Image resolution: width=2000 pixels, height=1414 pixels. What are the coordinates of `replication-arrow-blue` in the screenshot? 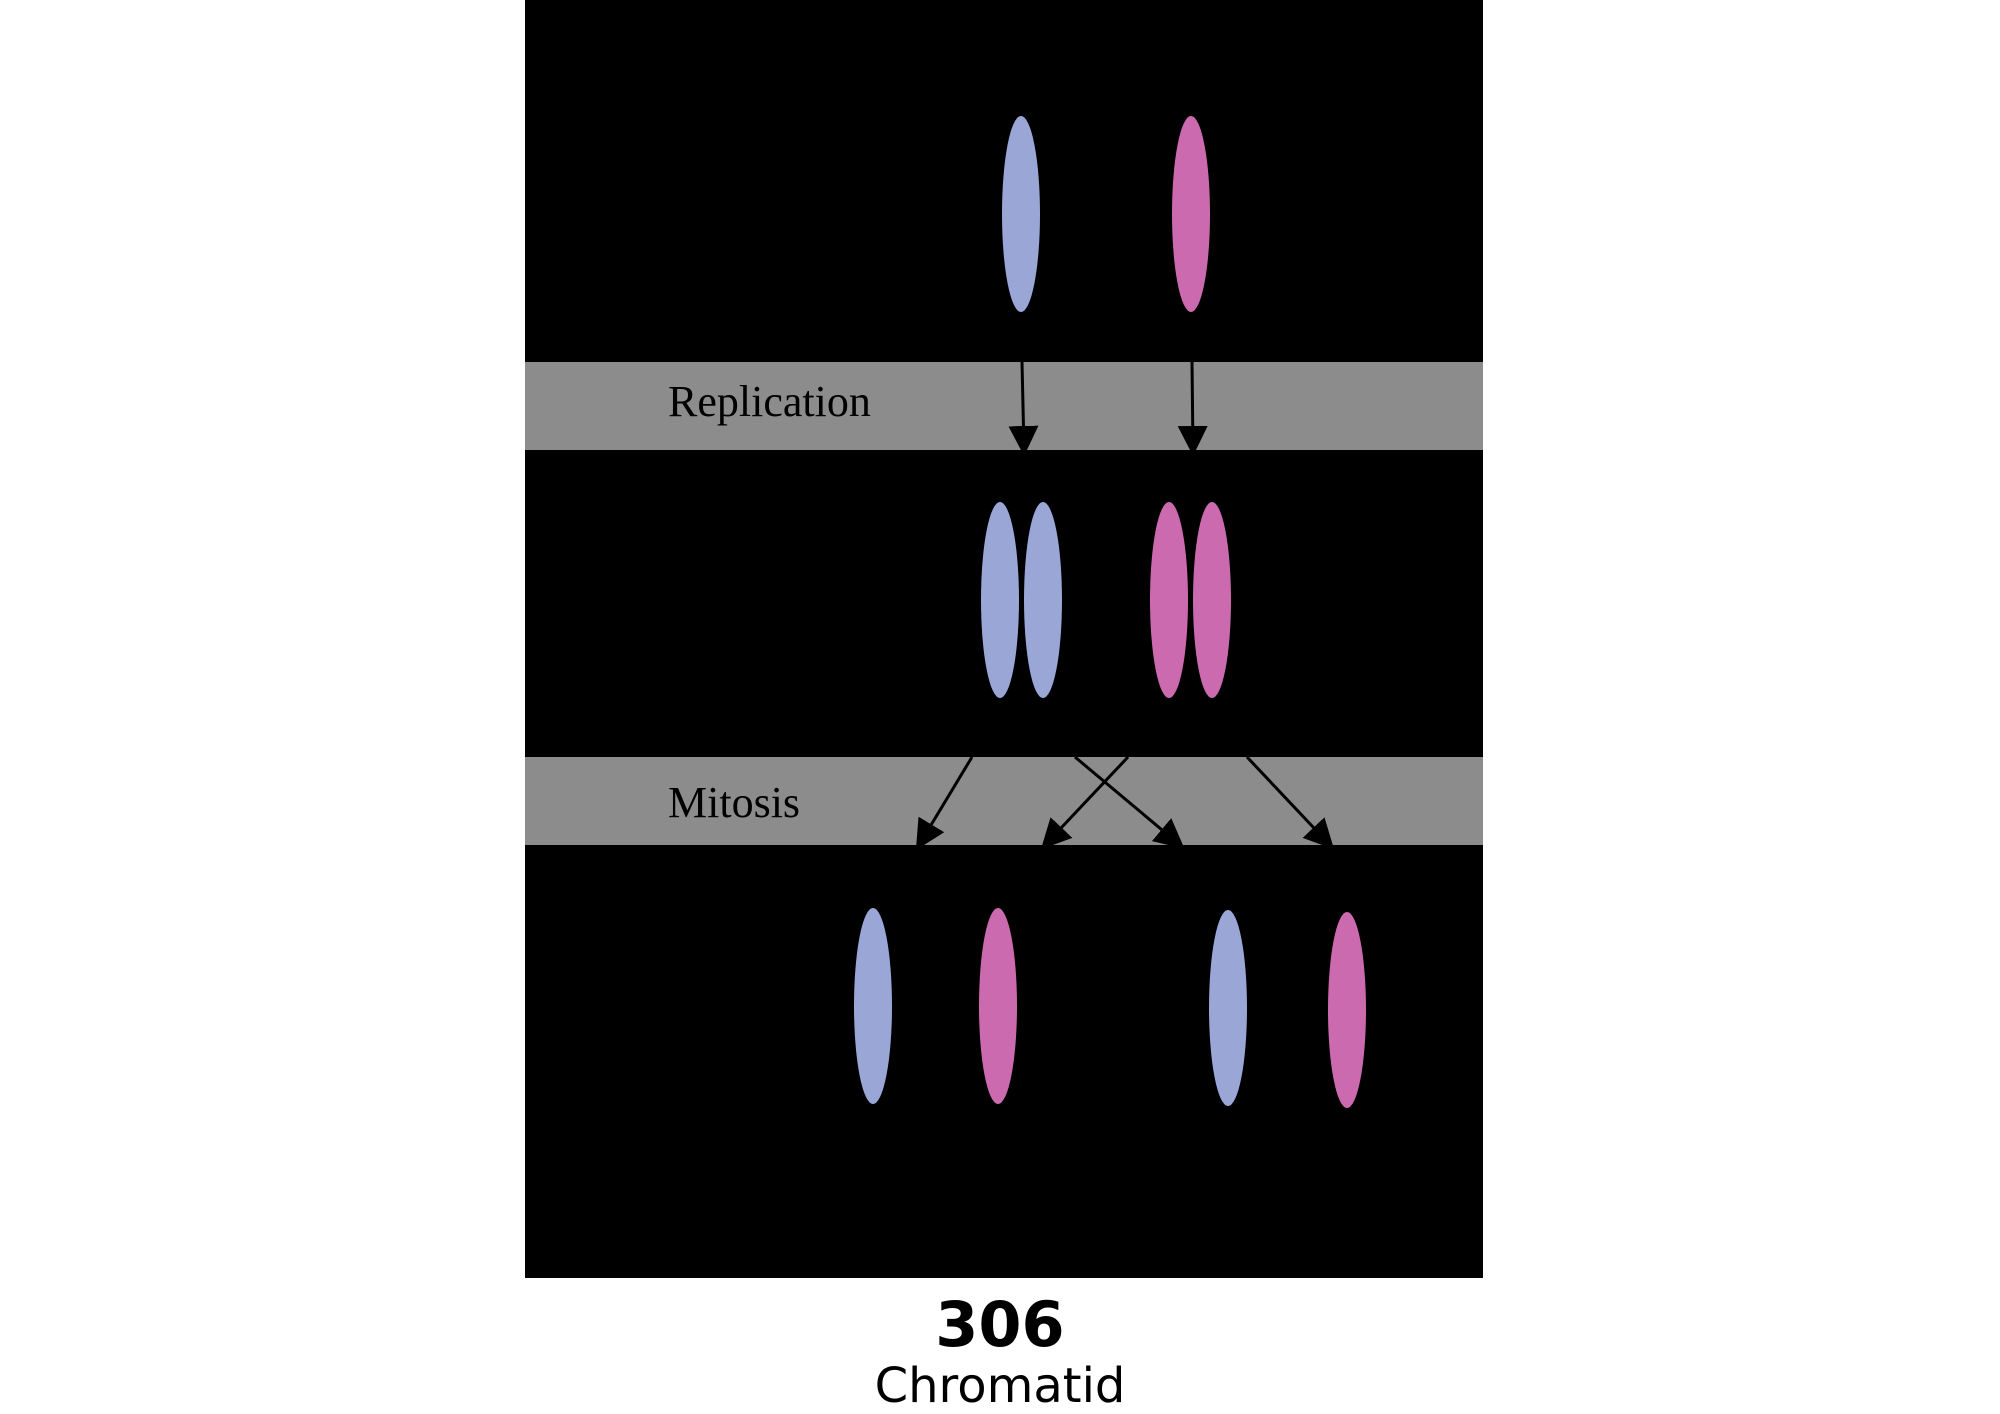 It's located at (1023, 408).